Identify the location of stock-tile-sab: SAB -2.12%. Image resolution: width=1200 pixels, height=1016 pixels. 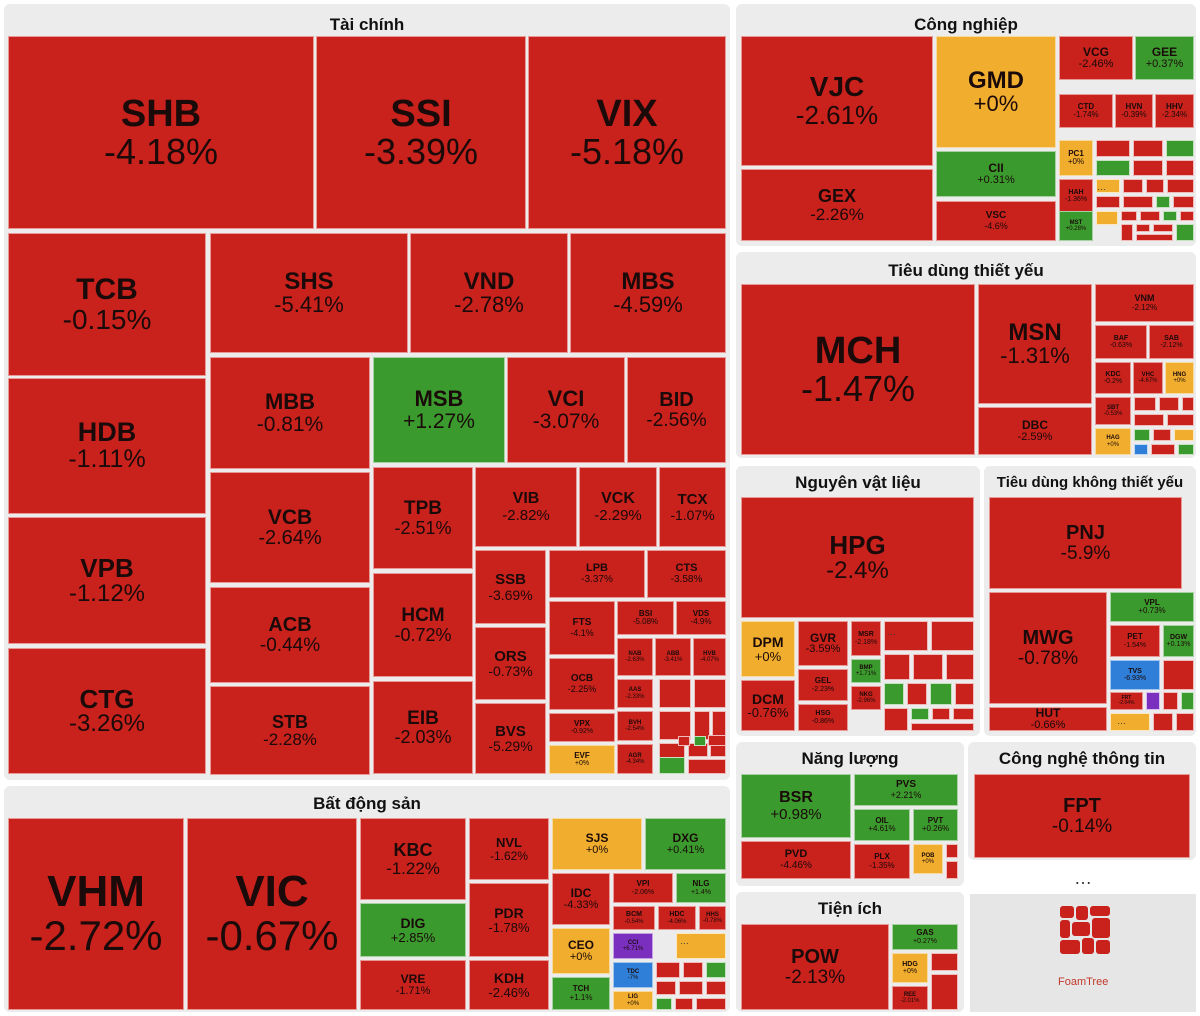
(1171, 342).